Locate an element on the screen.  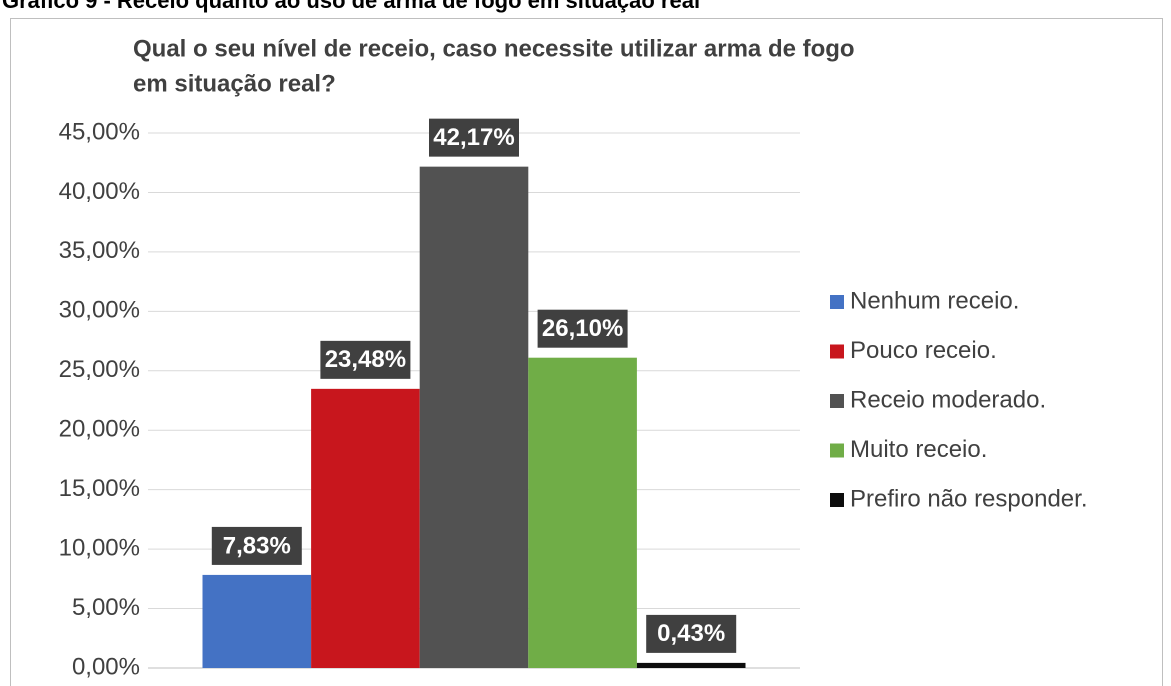
y-tick-label: 30,00% is located at coordinates (99, 310).